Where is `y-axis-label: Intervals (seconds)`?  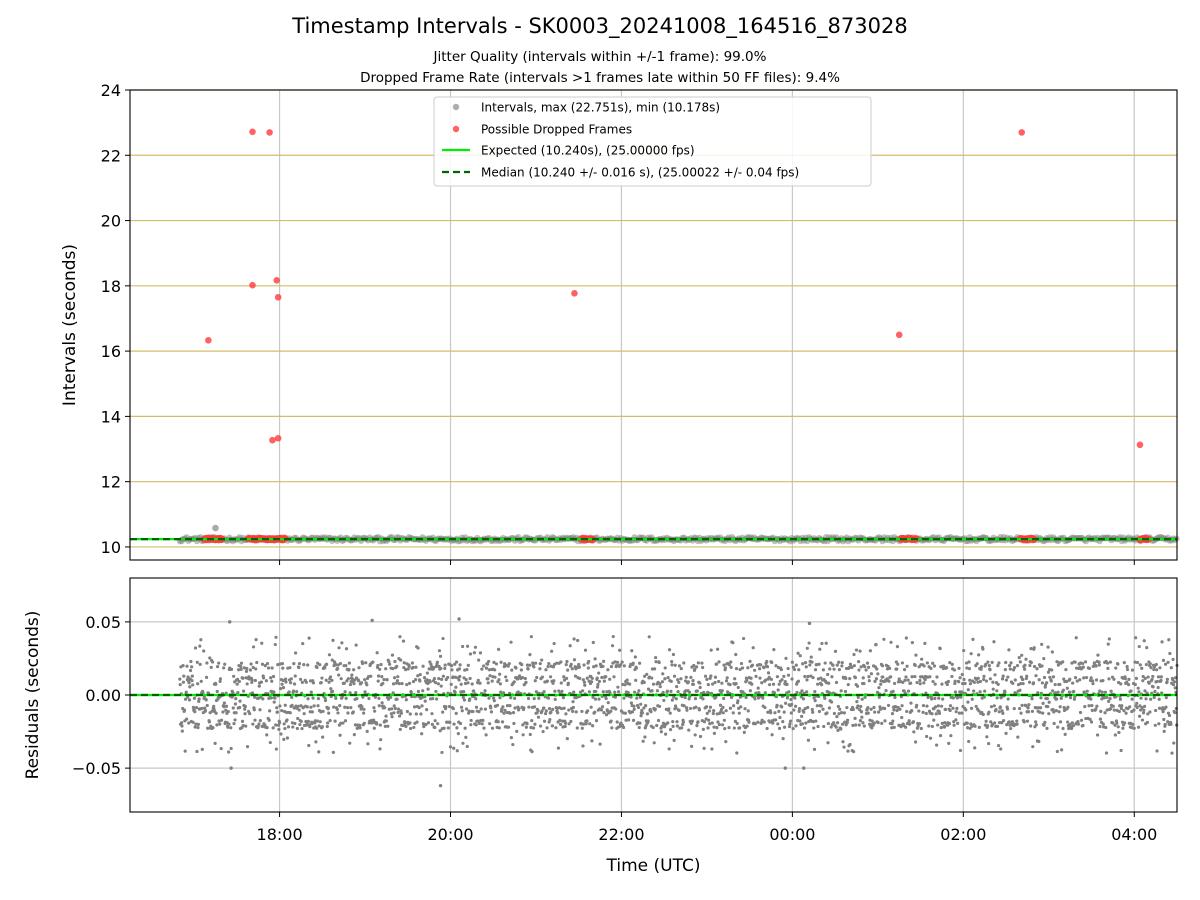
y-axis-label: Intervals (seconds) is located at coordinates (70, 325).